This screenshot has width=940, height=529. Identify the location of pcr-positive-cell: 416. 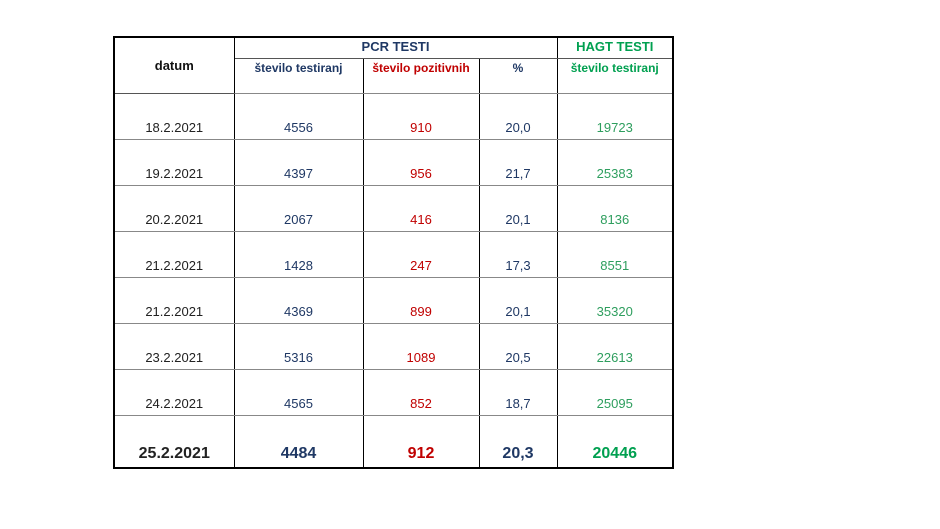
(421, 208).